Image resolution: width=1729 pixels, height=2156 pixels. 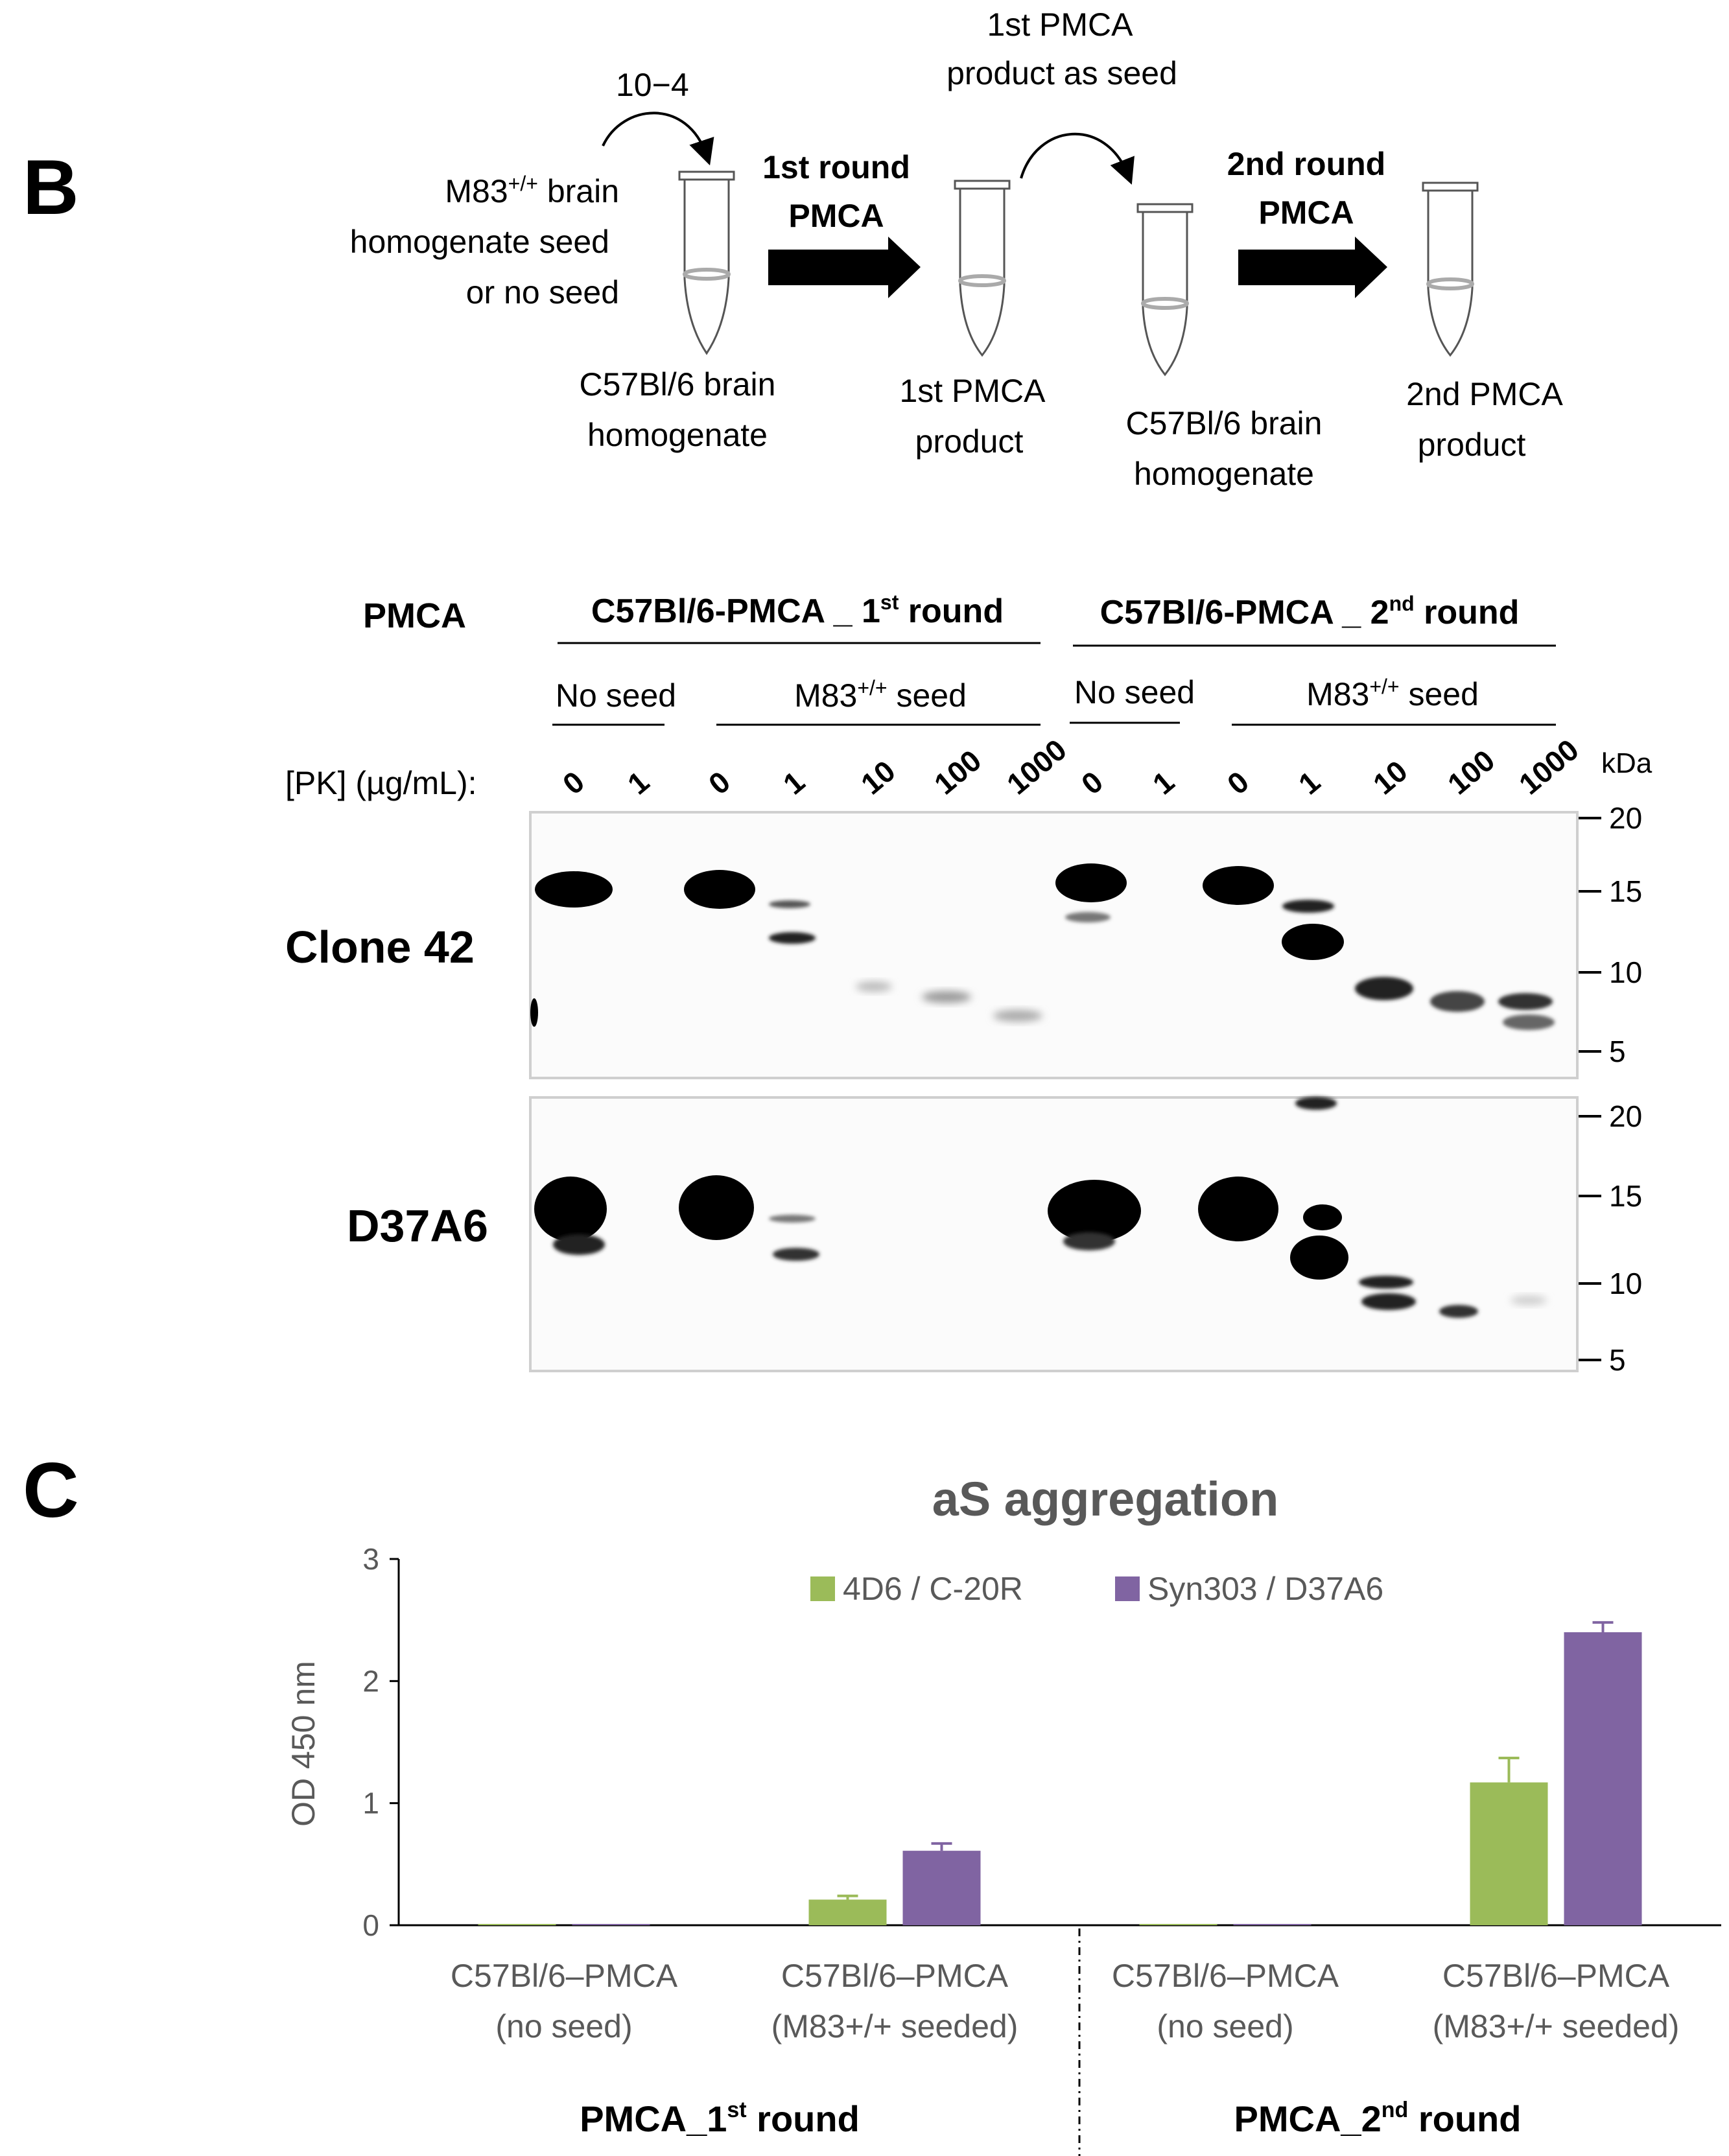 What do you see at coordinates (658, 138) in the screenshot?
I see `dilution-curved-arrow` at bounding box center [658, 138].